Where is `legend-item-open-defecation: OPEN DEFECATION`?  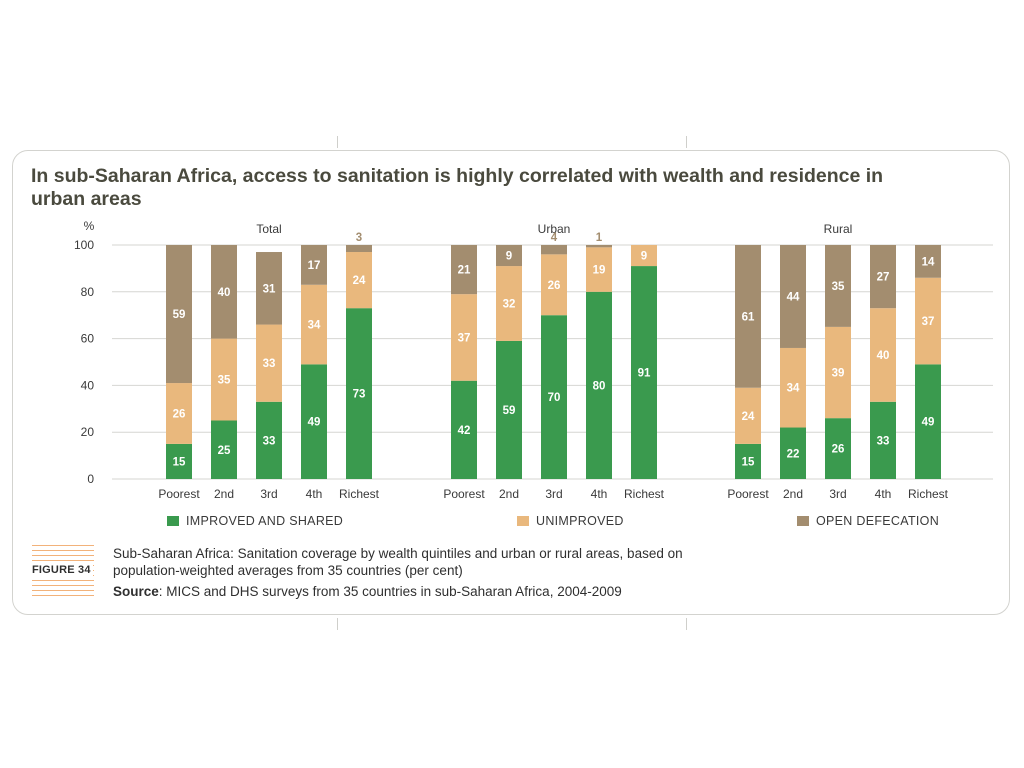
legend-item-open-defecation: OPEN DEFECATION is located at coordinates (868, 521).